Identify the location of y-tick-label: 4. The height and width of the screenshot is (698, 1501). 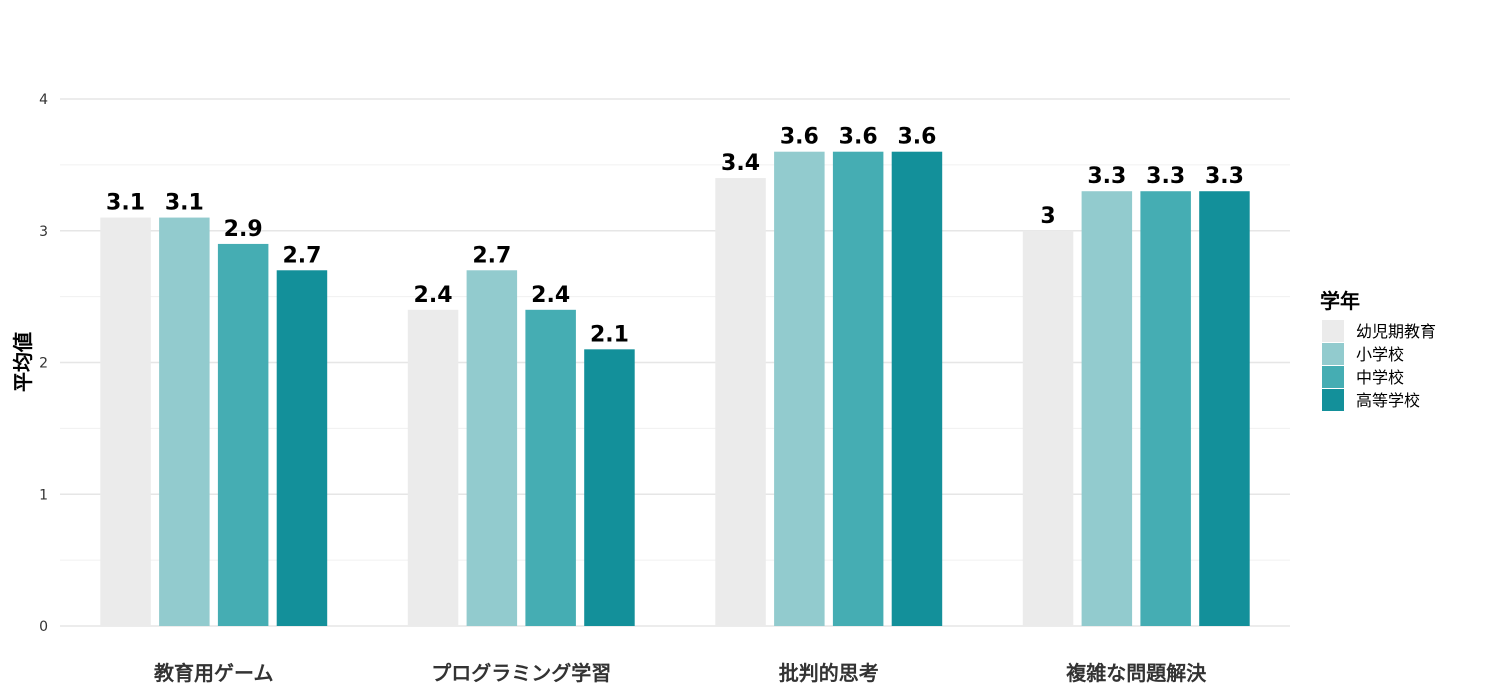
(43, 100).